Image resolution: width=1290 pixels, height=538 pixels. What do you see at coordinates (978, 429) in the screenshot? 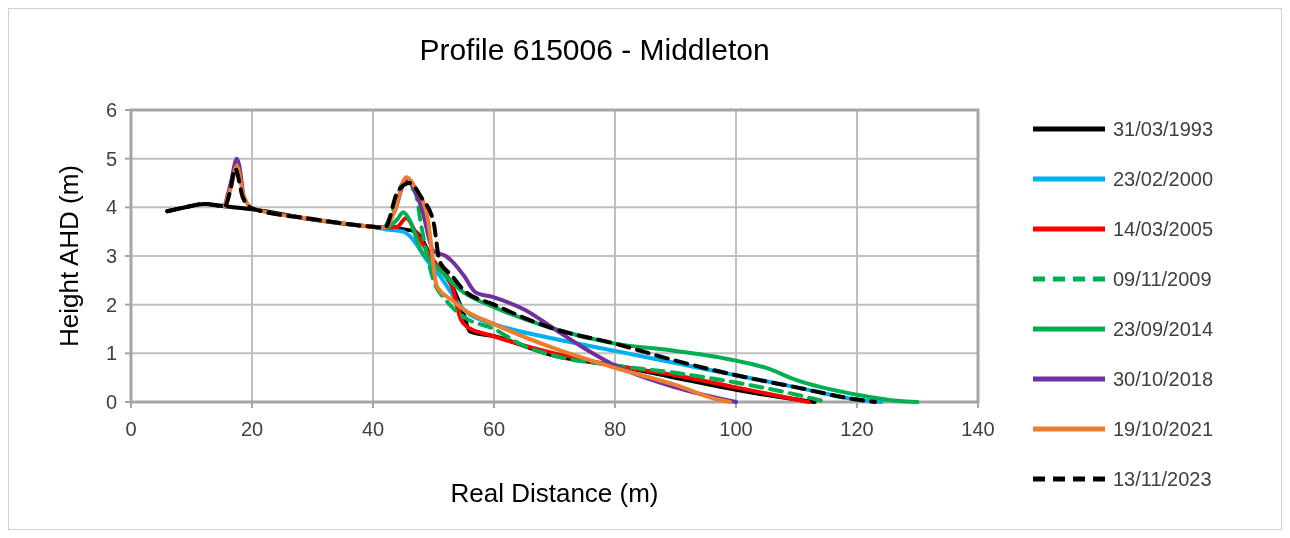
I see `x-tick-label: 140` at bounding box center [978, 429].